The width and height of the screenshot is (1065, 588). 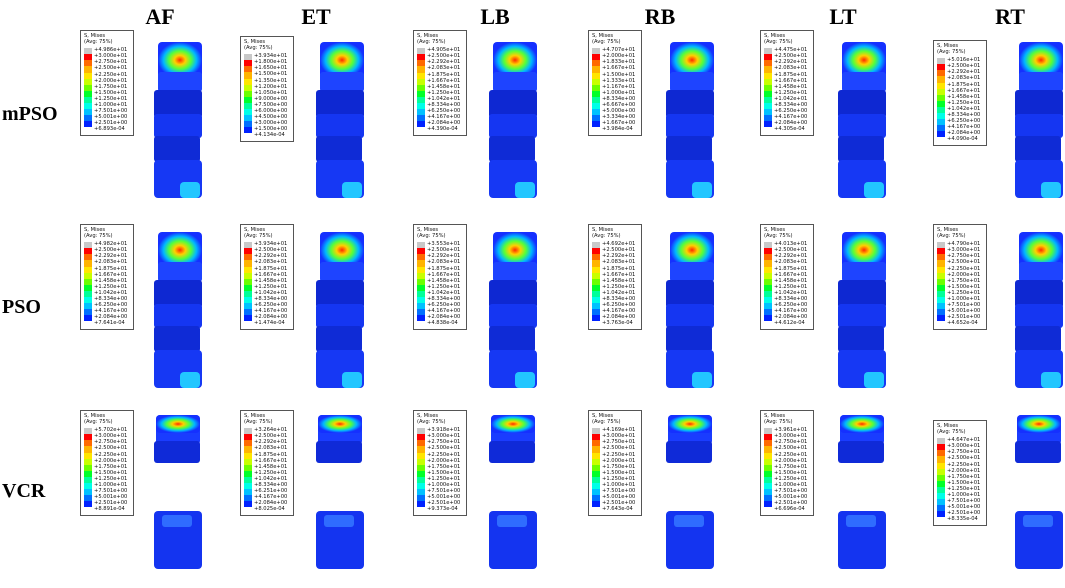 What do you see at coordinates (342, 122) in the screenshot?
I see `spine-model-mpso-et` at bounding box center [342, 122].